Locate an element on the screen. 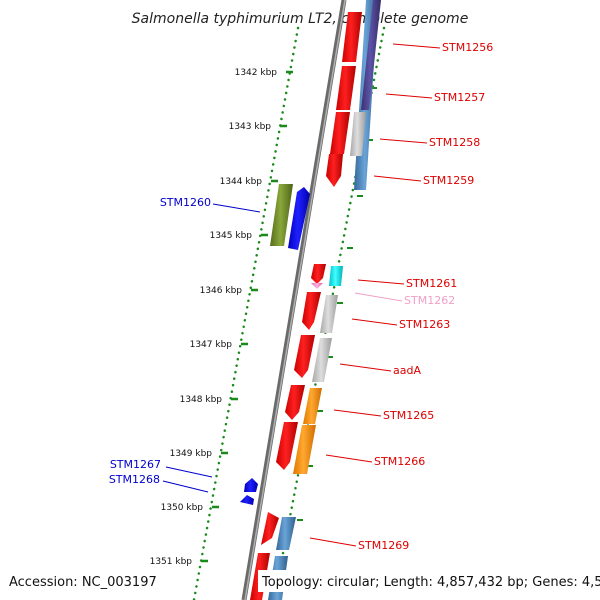 The image size is (600, 600). gene-arrow-stm1259 is located at coordinates (334, 170).